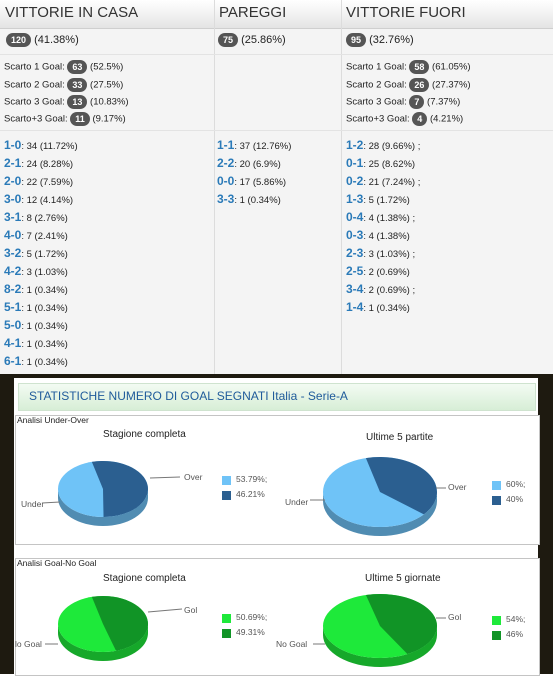 The height and width of the screenshot is (676, 553). I want to click on count-badge: 63, so click(77, 67).